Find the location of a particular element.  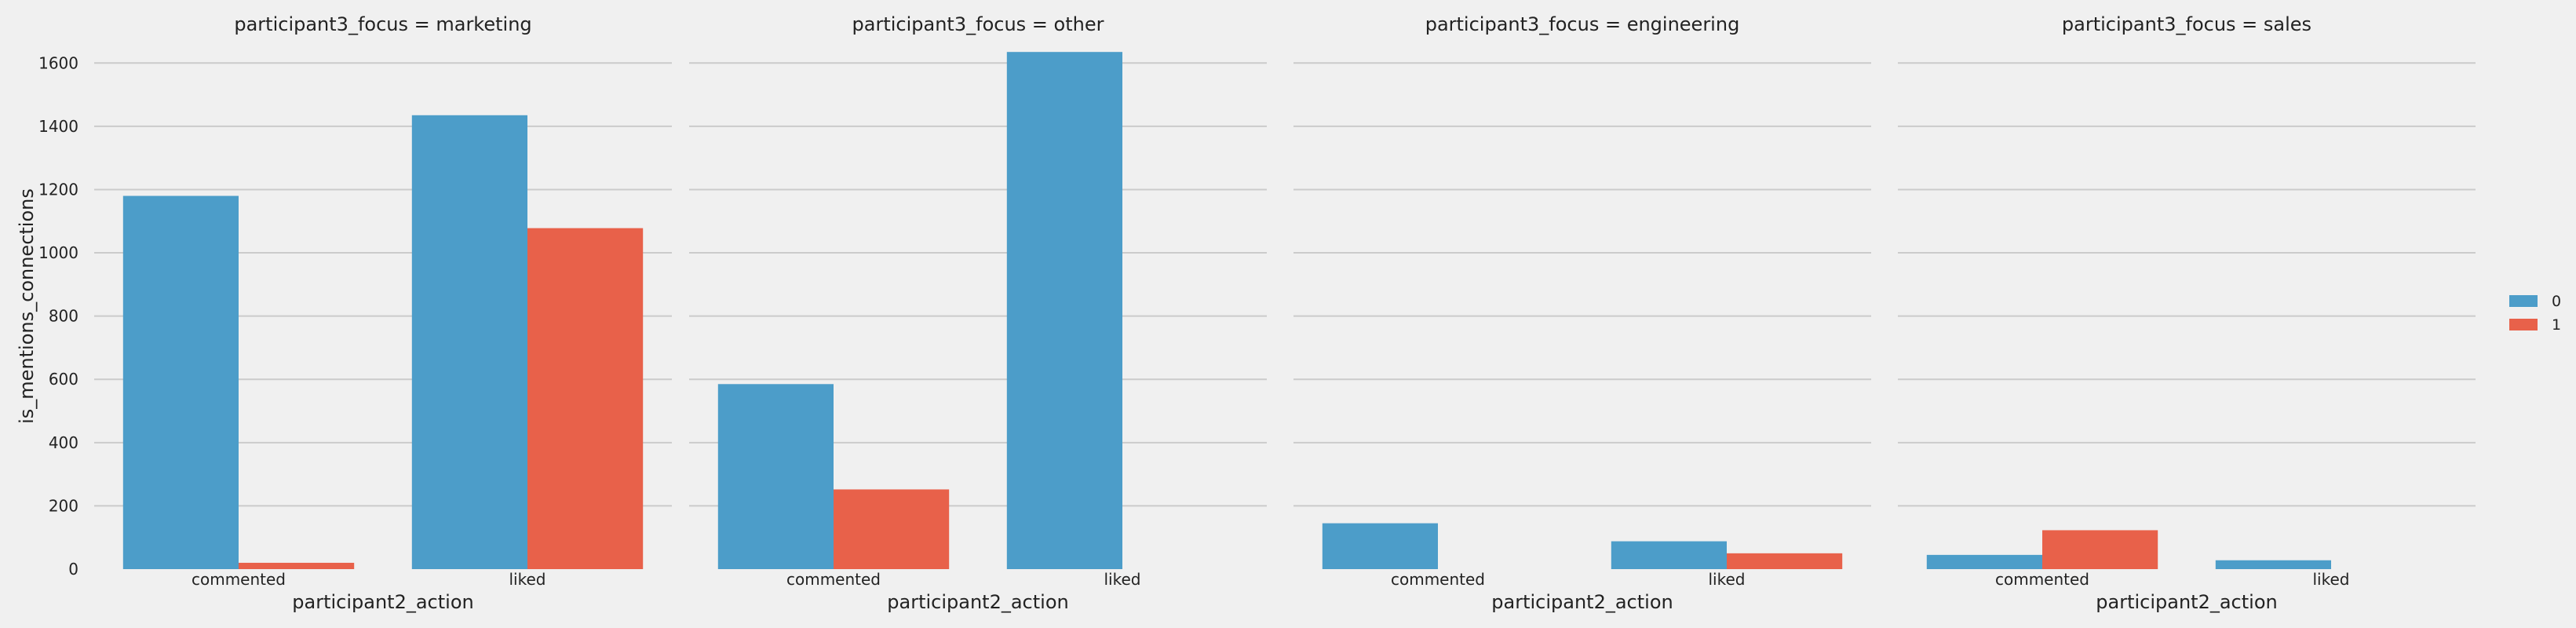

y-tick-label: 1400 is located at coordinates (58, 126).